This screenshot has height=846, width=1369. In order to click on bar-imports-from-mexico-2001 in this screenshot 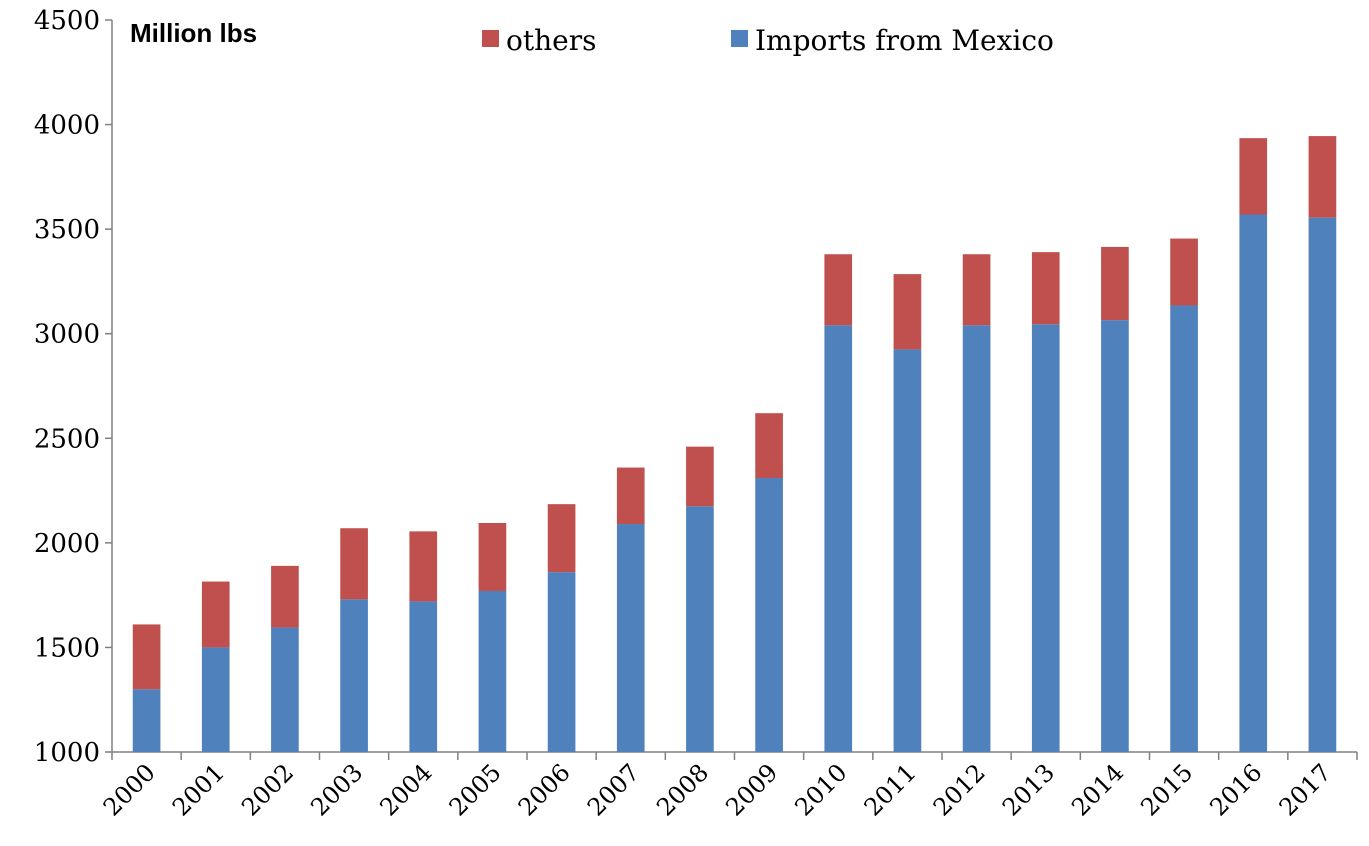, I will do `click(215, 699)`.